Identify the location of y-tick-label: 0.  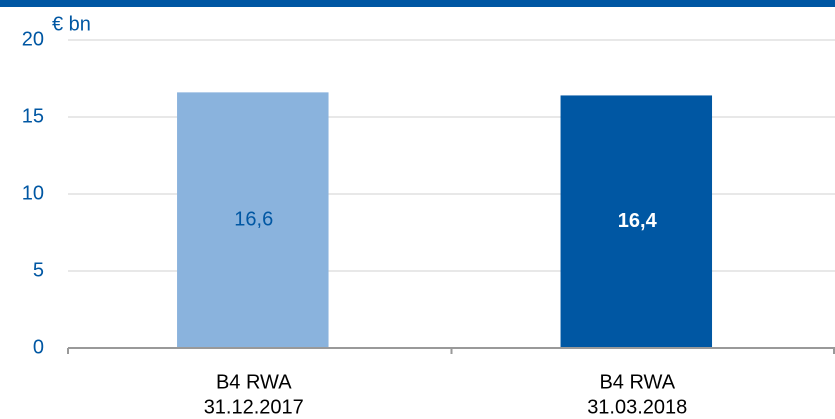
(38, 347).